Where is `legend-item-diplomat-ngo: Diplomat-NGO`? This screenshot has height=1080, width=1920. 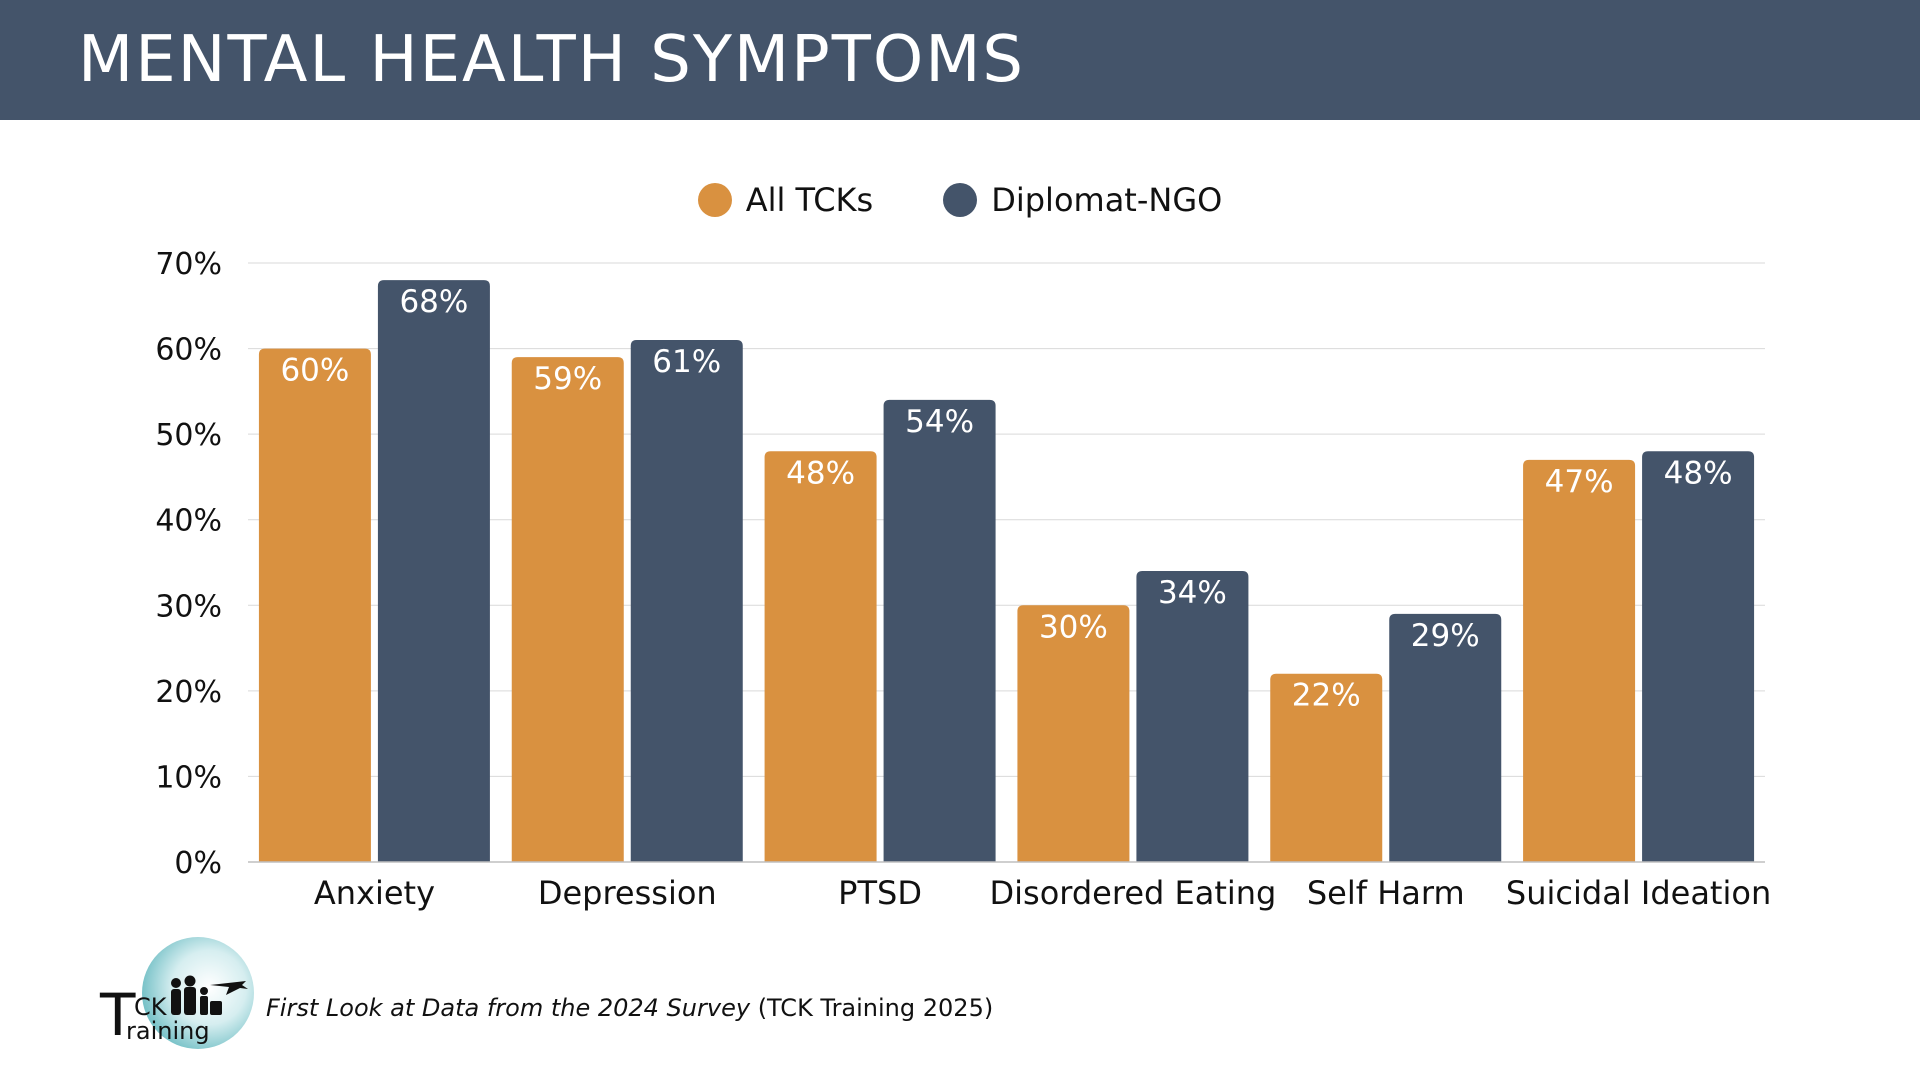 legend-item-diplomat-ngo: Diplomat-NGO is located at coordinates (1082, 200).